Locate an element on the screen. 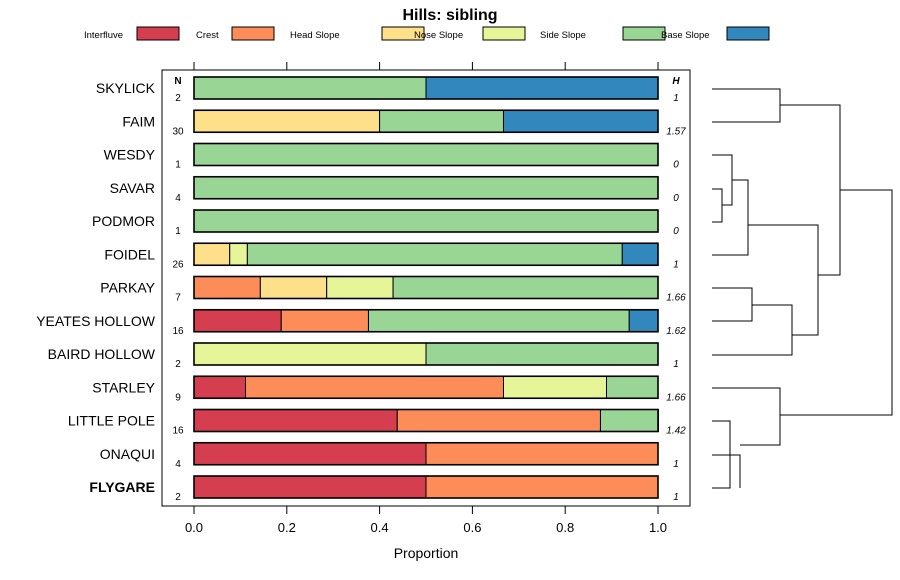  h-value: 1.42 is located at coordinates (676, 431).